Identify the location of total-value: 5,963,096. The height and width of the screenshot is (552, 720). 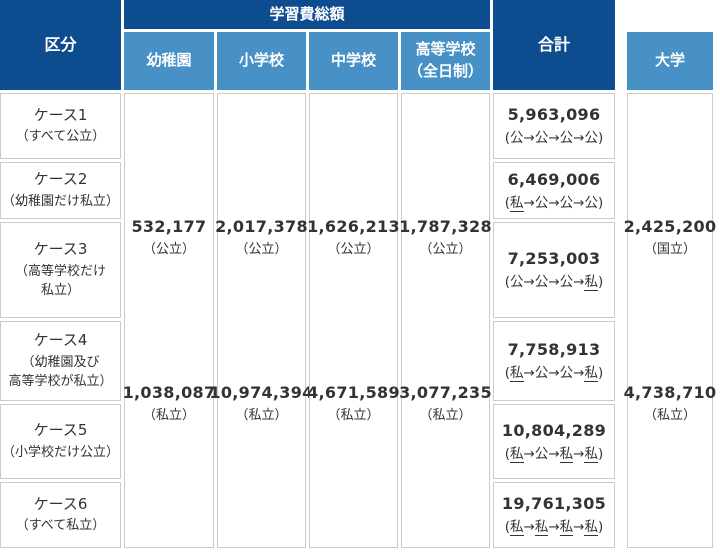
(554, 115).